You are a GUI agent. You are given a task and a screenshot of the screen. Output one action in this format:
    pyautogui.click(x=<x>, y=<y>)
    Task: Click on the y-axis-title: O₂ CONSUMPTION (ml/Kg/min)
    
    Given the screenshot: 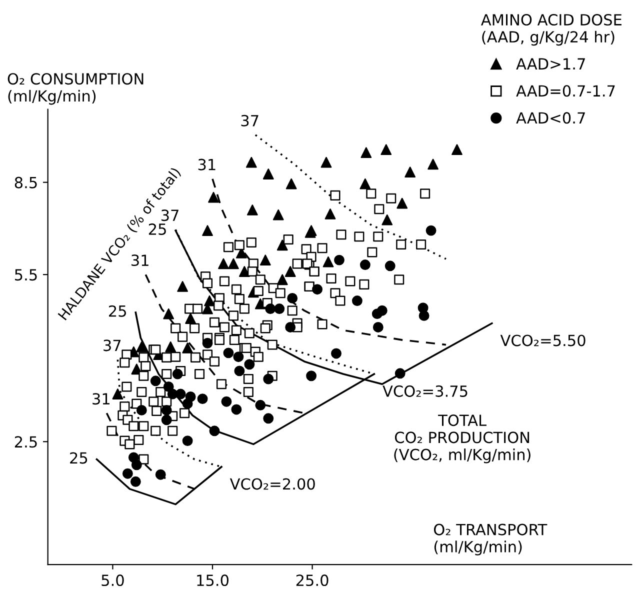 What is the action you would take?
    pyautogui.click(x=76, y=89)
    